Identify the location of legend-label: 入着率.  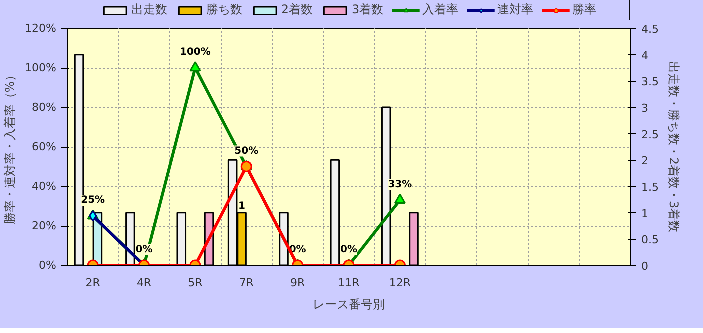
(440, 10).